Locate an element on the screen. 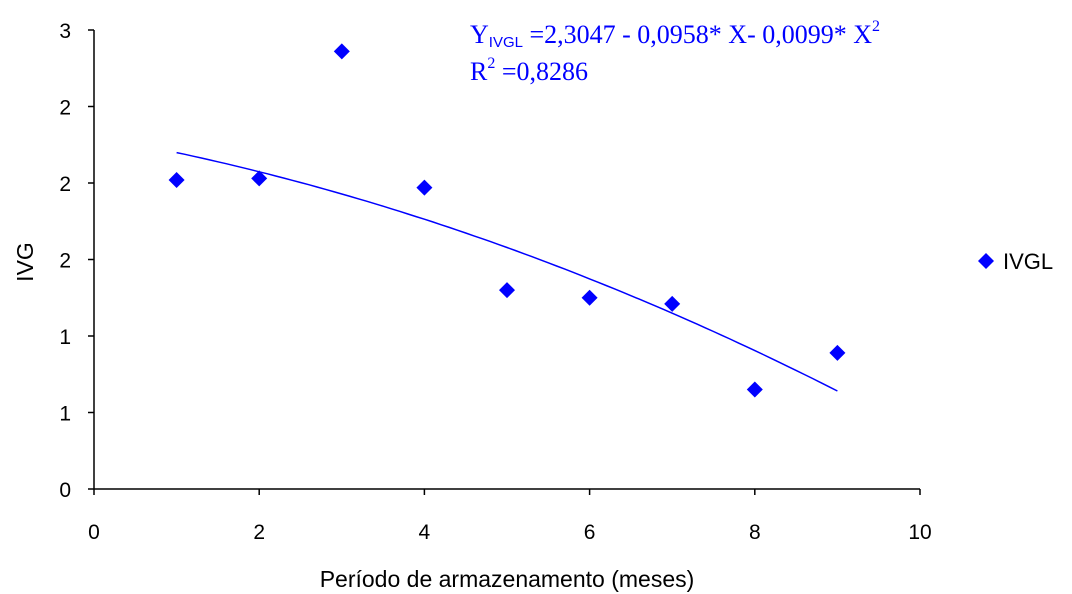  equation-subscript: IVGL is located at coordinates (506, 42).